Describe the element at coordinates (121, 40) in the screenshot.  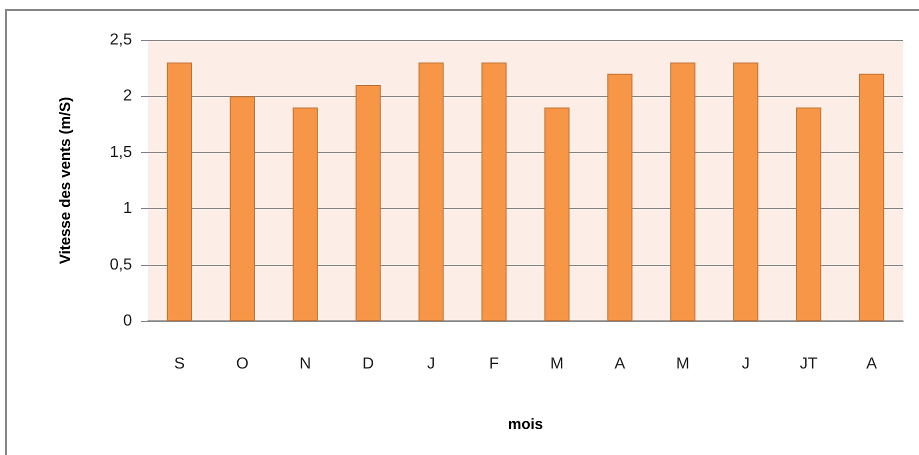
I see `y-tick-label: 2,5` at that location.